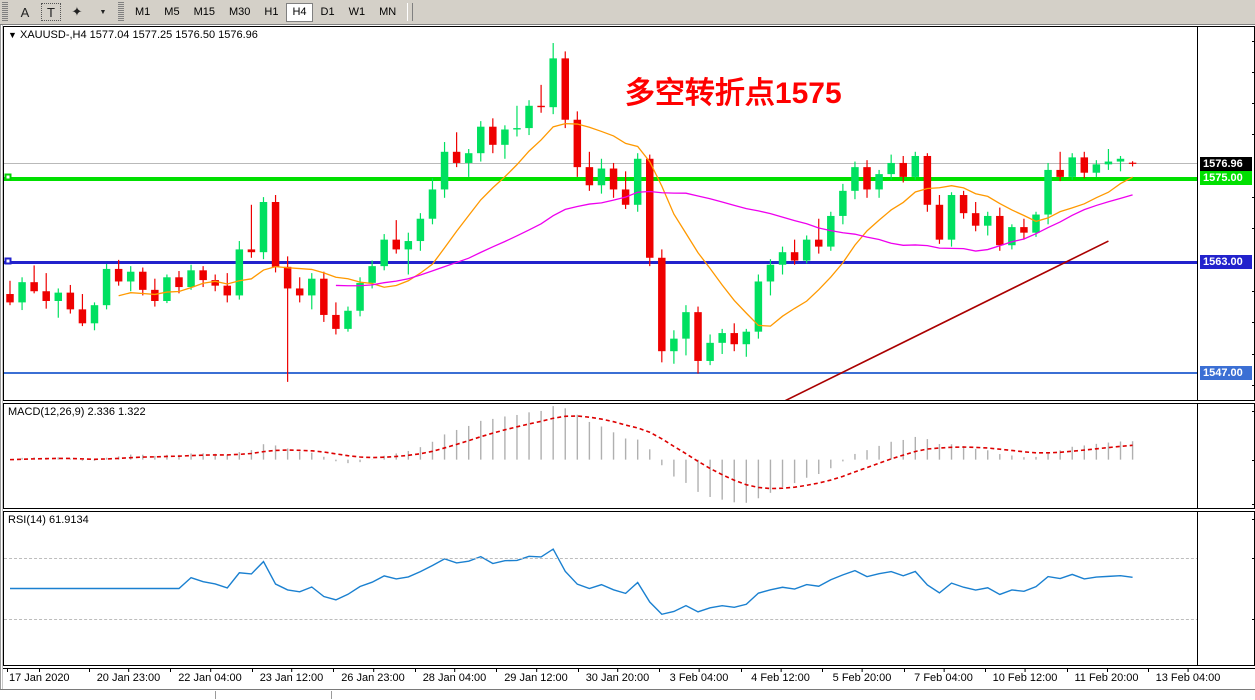  What do you see at coordinates (943, 676) in the screenshot?
I see `time-label-11: 7 Feb 04:00` at bounding box center [943, 676].